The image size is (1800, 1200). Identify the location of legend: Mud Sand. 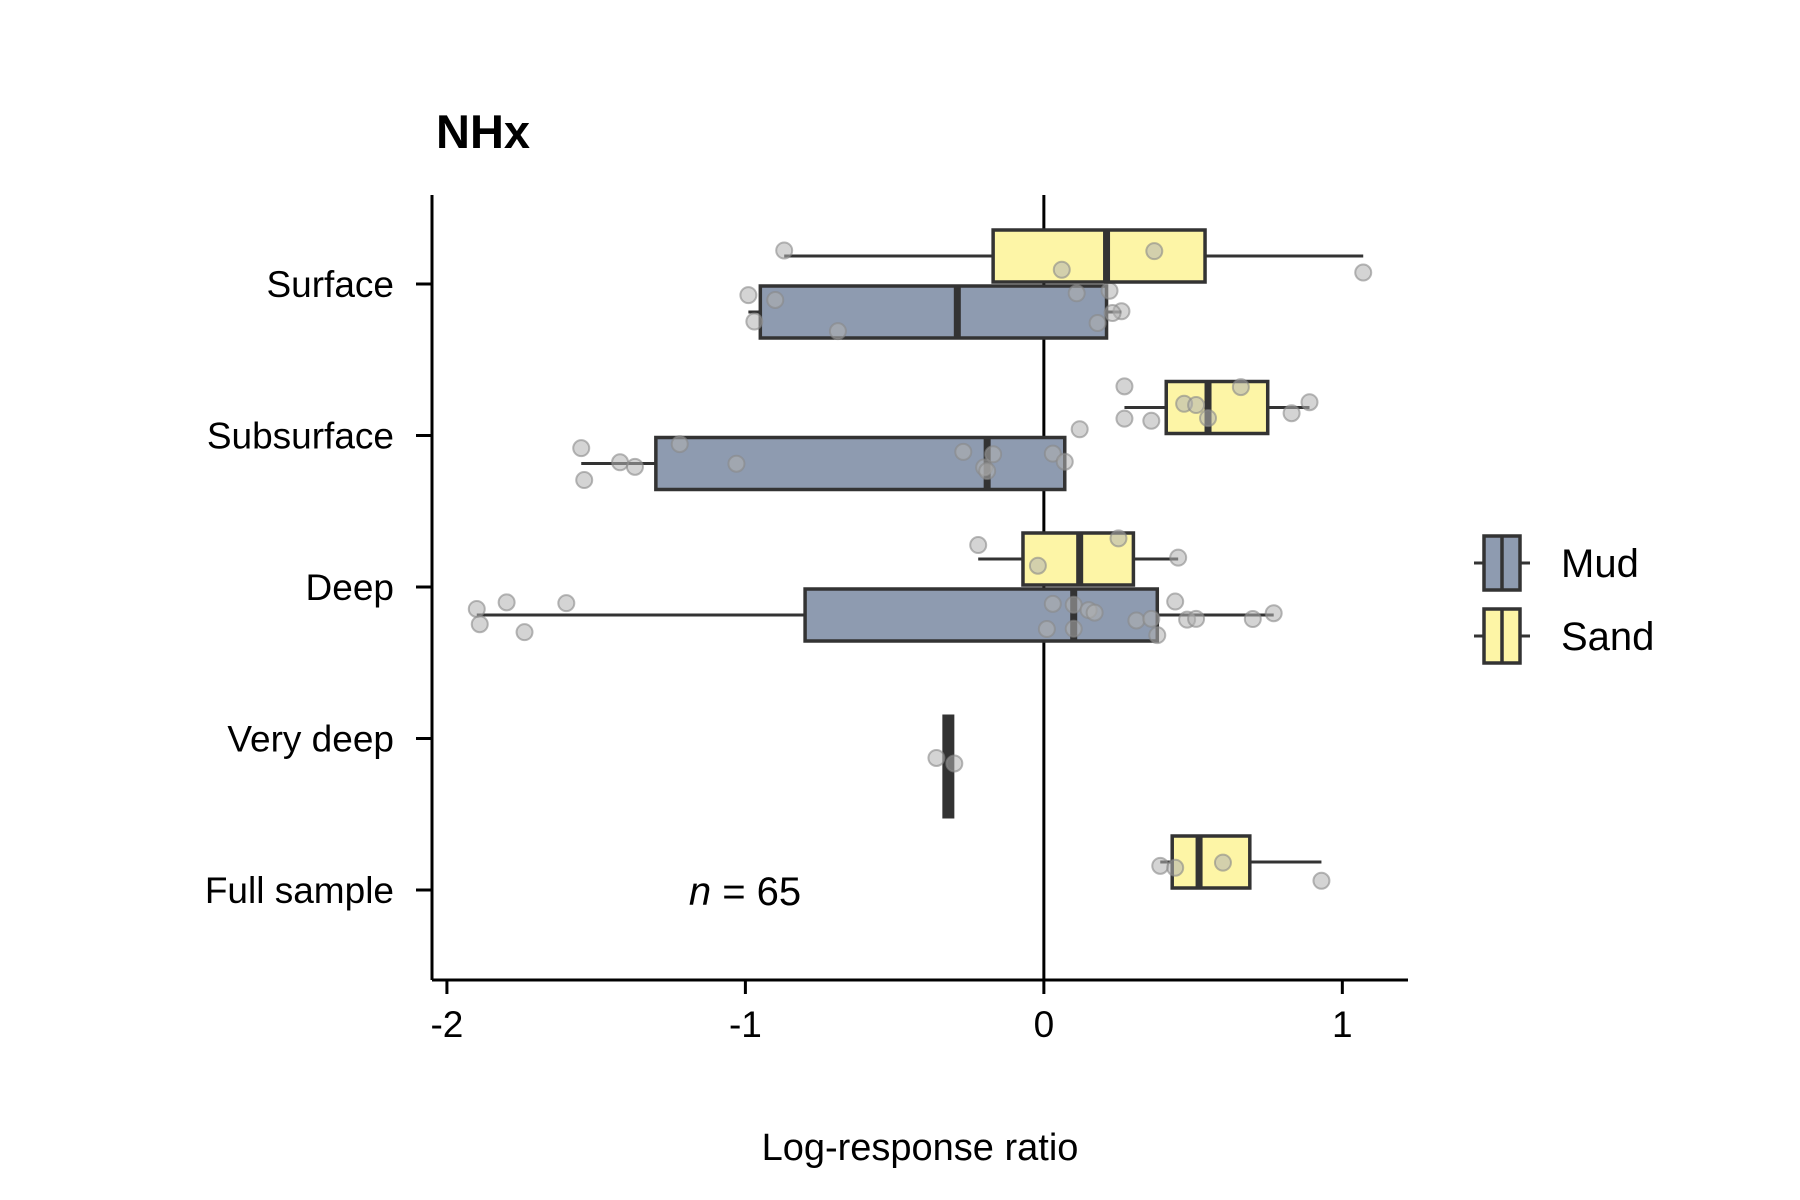
(1564, 599).